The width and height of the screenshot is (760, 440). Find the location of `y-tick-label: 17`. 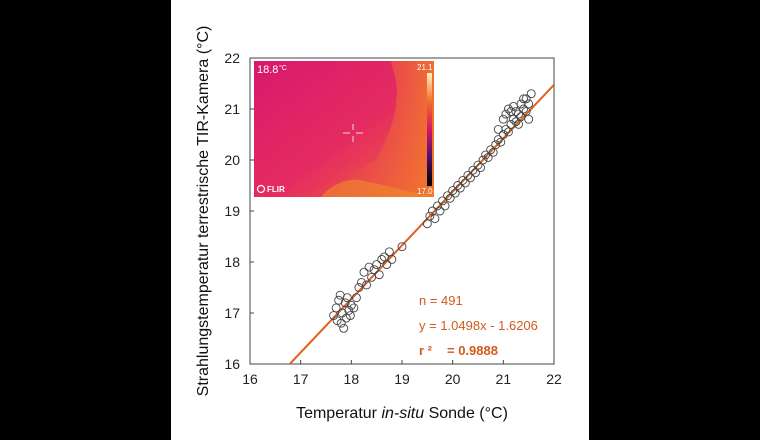

y-tick-label: 17 is located at coordinates (232, 313).